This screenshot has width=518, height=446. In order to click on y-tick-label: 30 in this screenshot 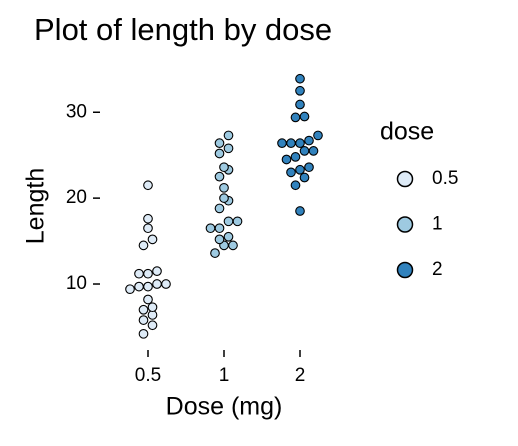, I will do `click(76, 111)`.